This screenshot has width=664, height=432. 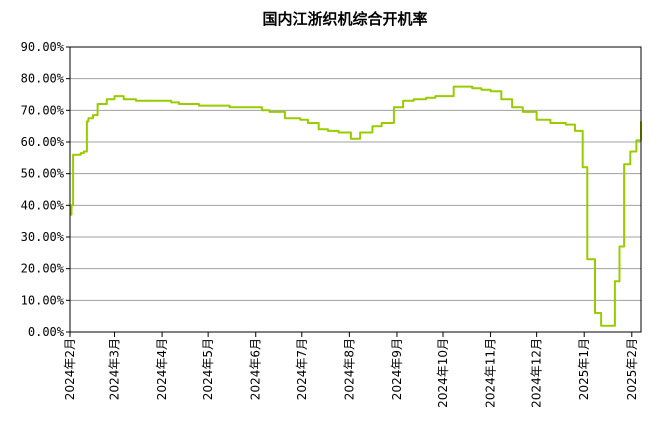 I want to click on chart-title: 国内江浙织机综合开机率, so click(x=344, y=19).